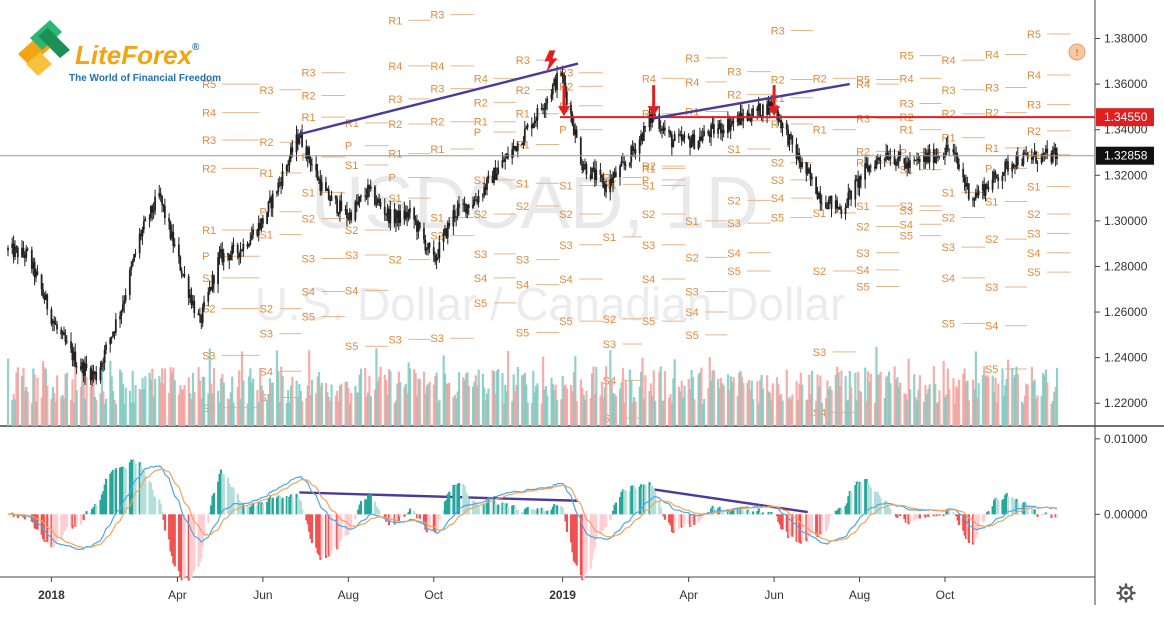 This screenshot has width=1164, height=635. What do you see at coordinates (266, 174) in the screenshot?
I see `pivot-label: R1` at bounding box center [266, 174].